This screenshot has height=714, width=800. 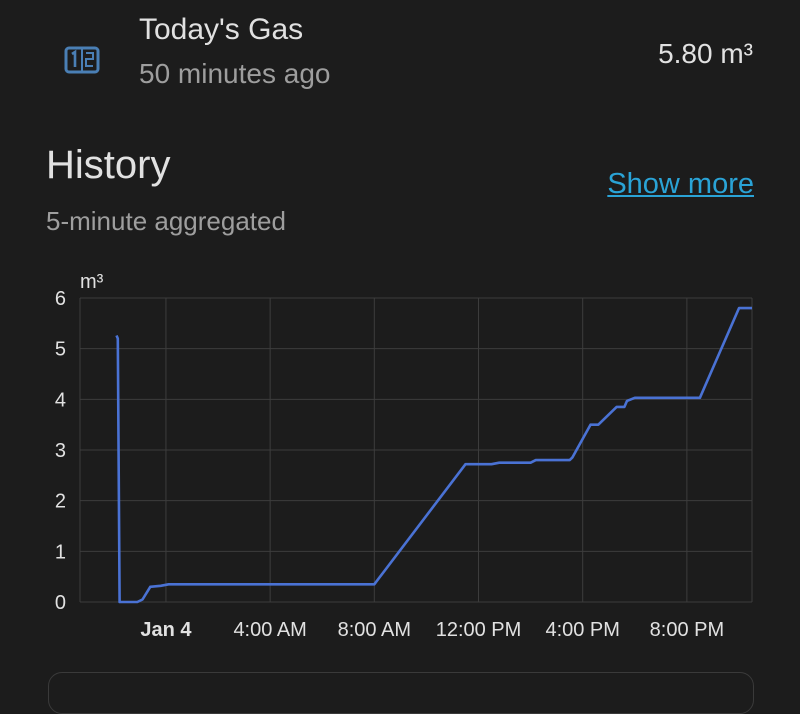 I want to click on show-more-link: Show more, so click(x=680, y=184).